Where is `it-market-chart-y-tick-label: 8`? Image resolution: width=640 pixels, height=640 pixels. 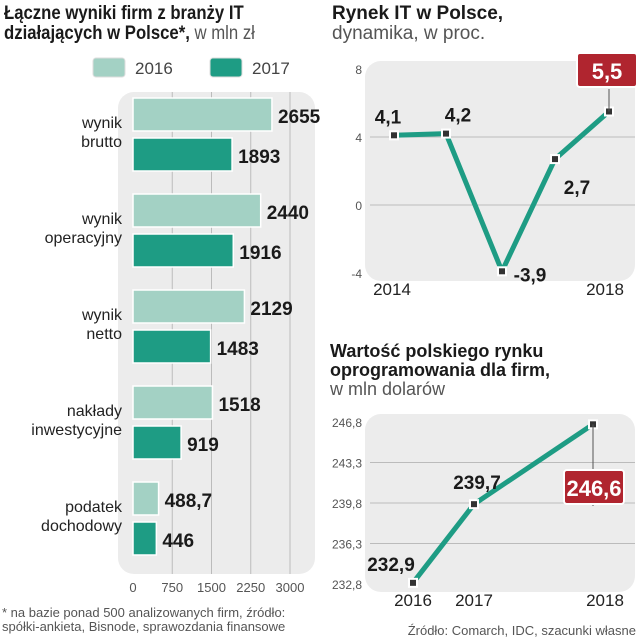 it-market-chart-y-tick-label: 8 is located at coordinates (358, 70).